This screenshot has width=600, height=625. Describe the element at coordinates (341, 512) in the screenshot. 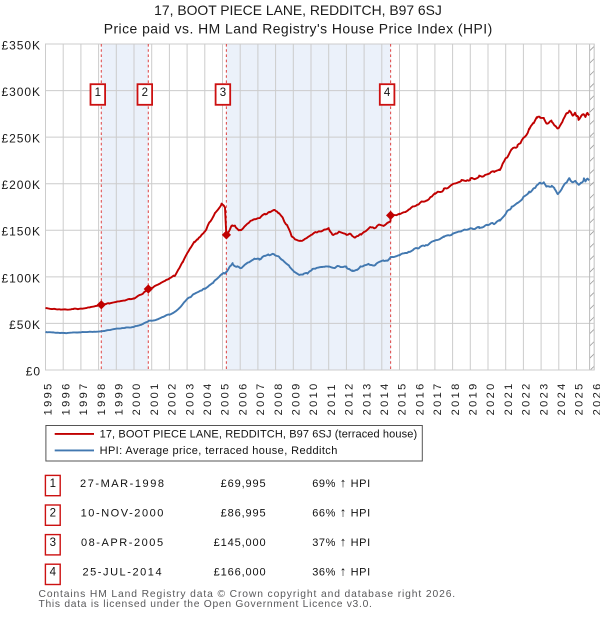

I see `svg-text: 66% ↑ HPI` at that location.